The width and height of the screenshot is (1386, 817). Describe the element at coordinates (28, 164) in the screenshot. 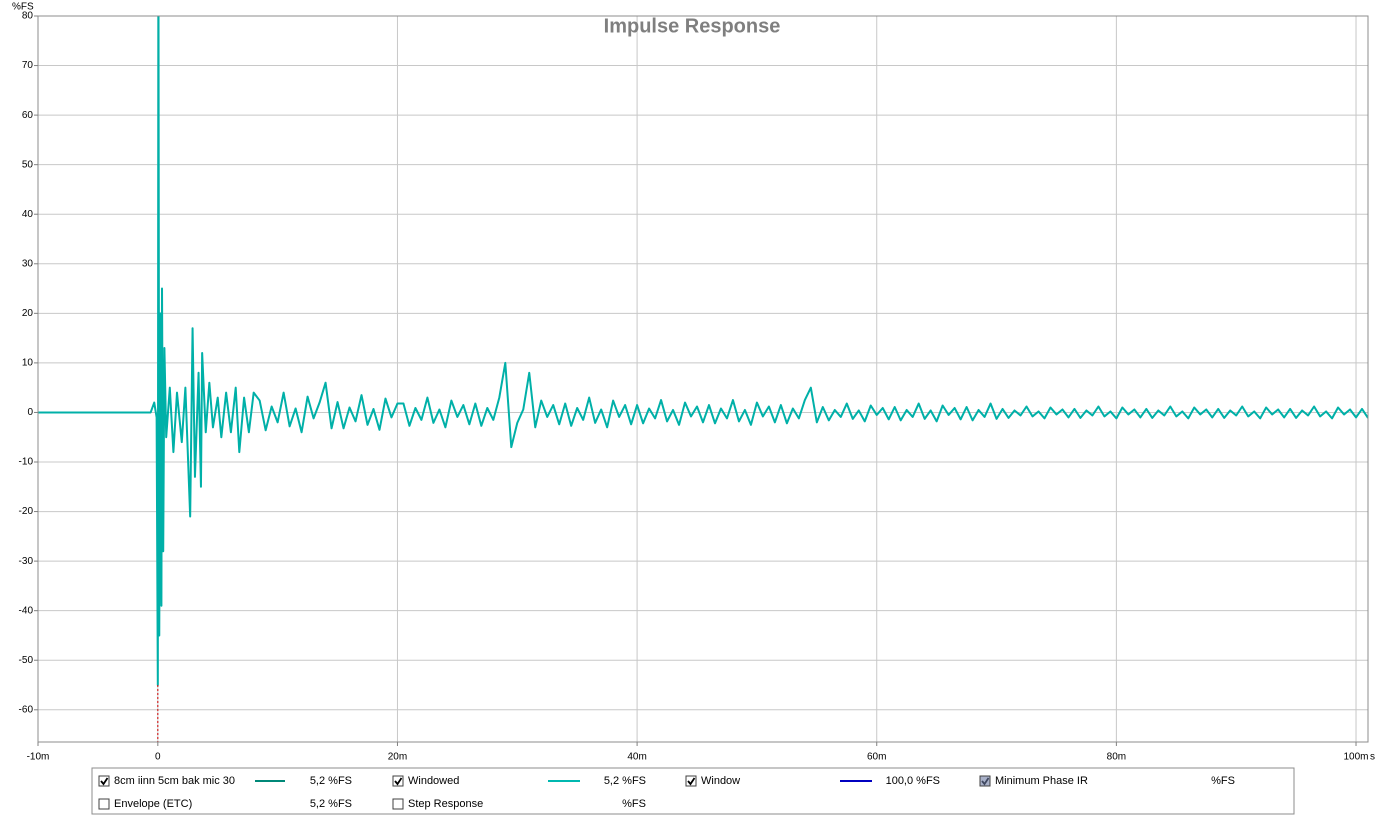

I see `y-tick-label: 50` at that location.